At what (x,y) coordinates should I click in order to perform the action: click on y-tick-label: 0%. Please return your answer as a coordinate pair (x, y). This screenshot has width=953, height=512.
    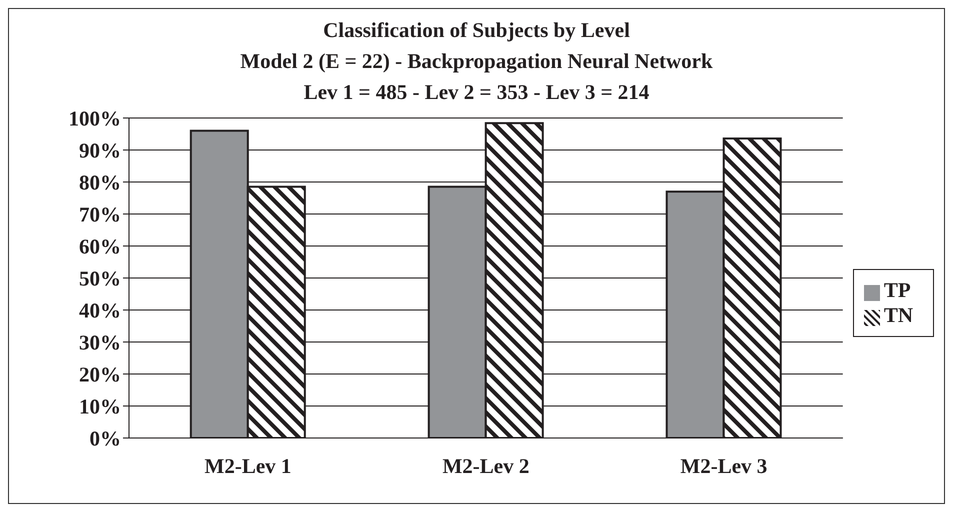
    Looking at the image, I should click on (105, 438).